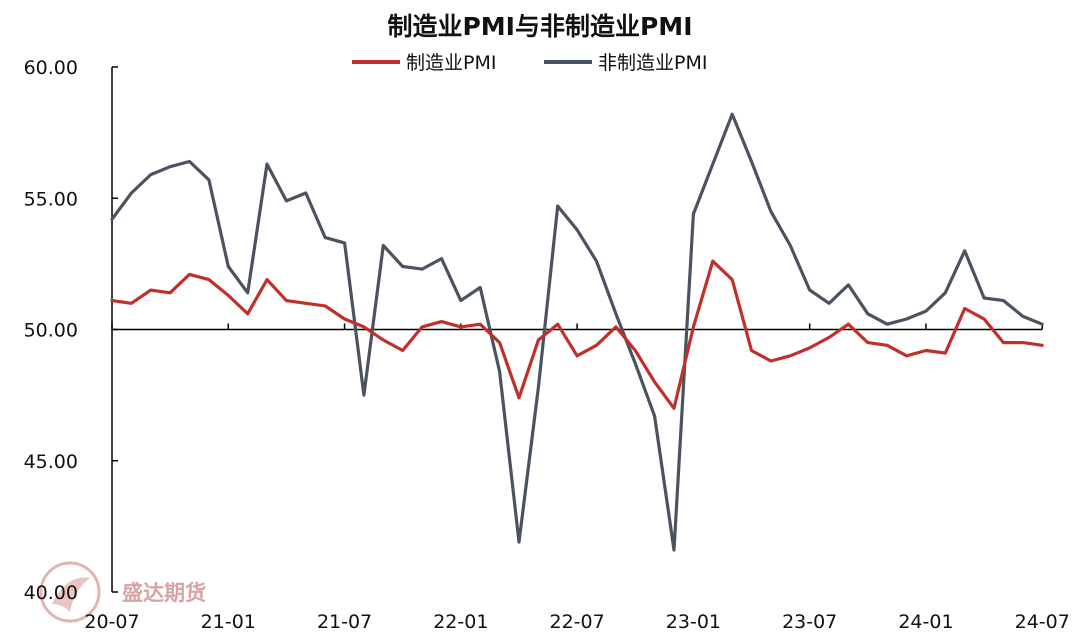 The image size is (1080, 643). Describe the element at coordinates (539, 26) in the screenshot. I see `chart-title: 制造业PMI与非制造业PMI` at that location.